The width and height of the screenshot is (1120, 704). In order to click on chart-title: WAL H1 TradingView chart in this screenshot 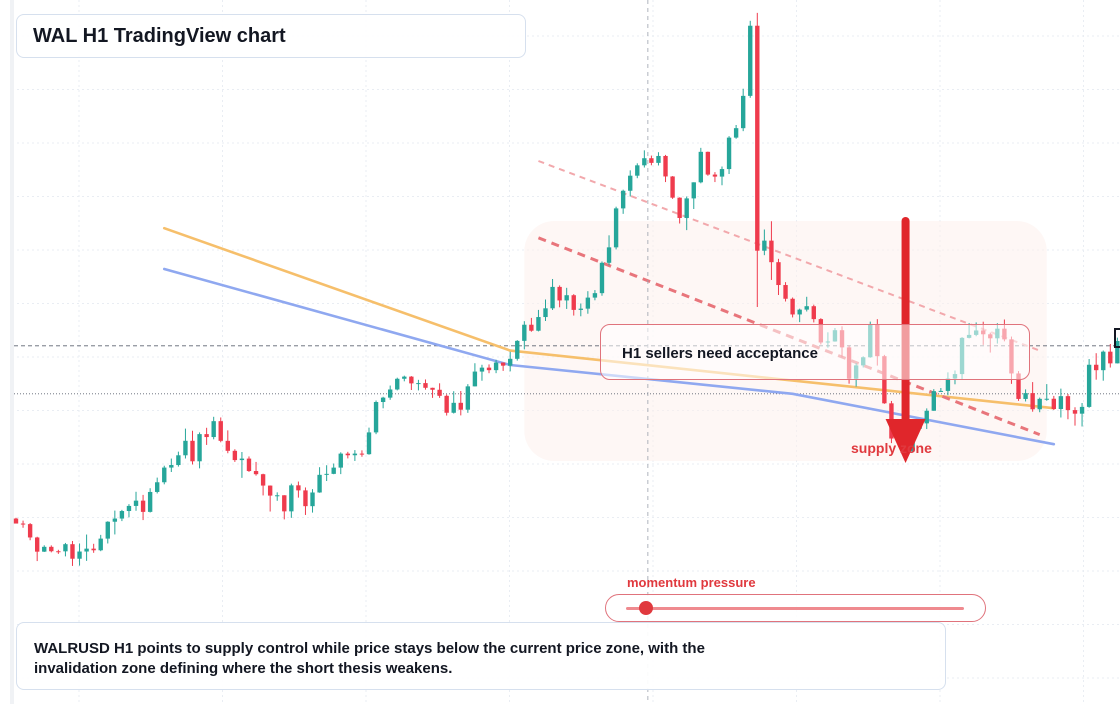, I will do `click(159, 36)`.